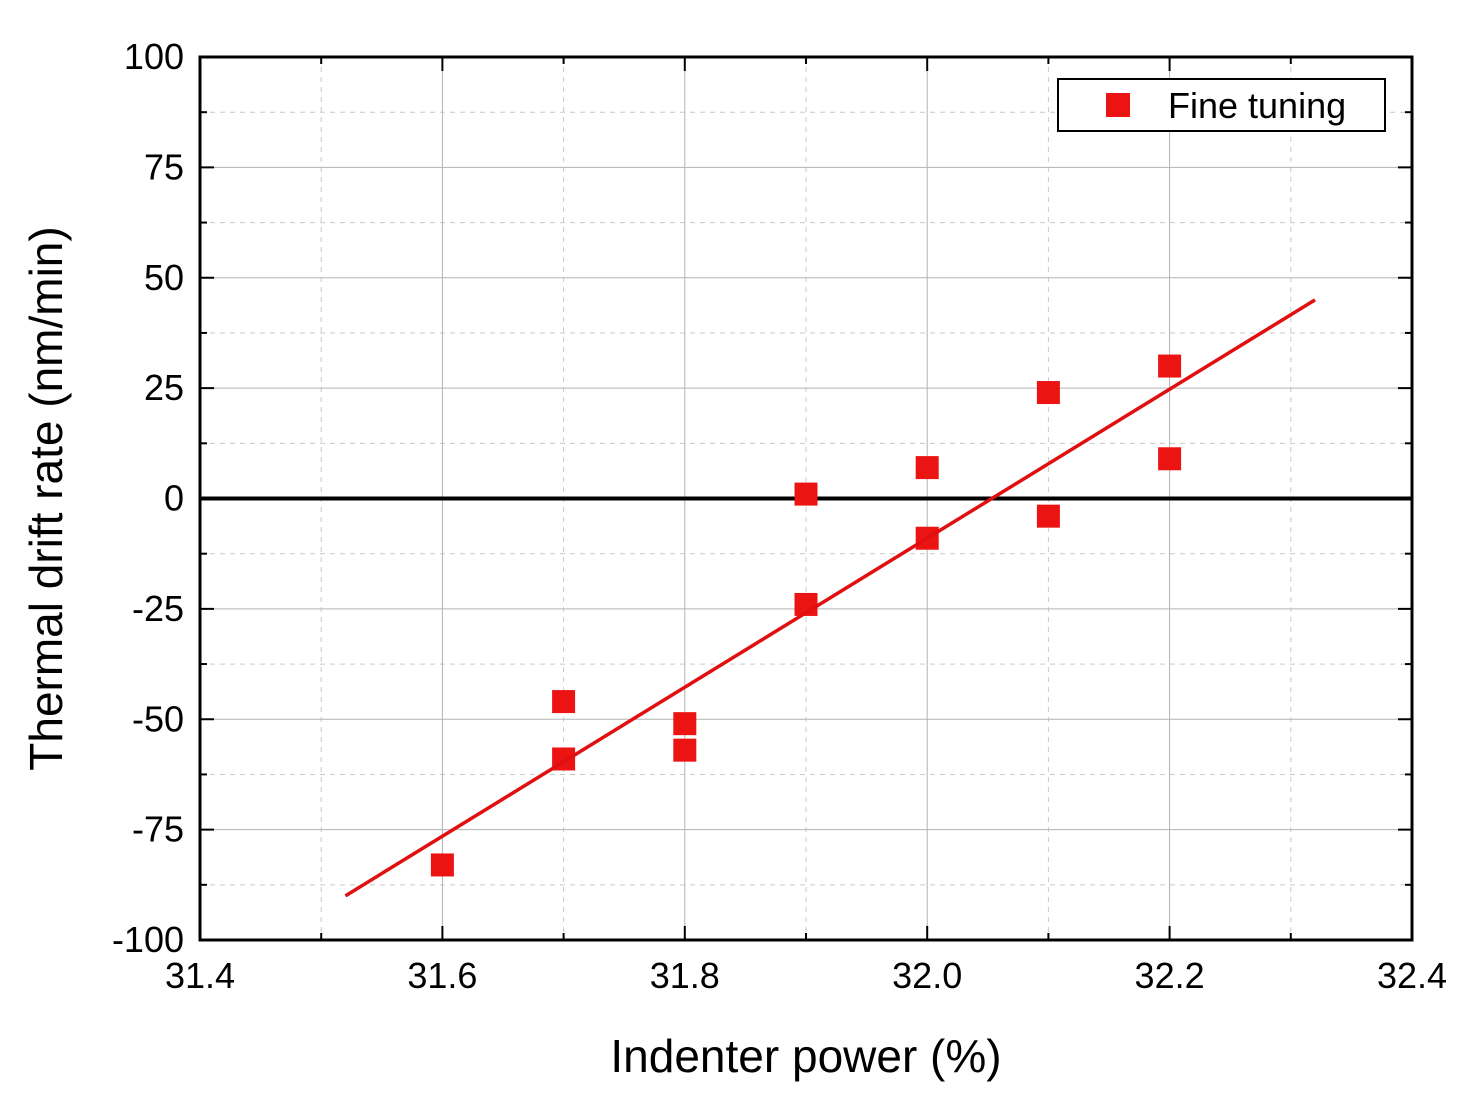 The width and height of the screenshot is (1483, 1108). Describe the element at coordinates (442, 975) in the screenshot. I see `x-tick-label: 31.6` at that location.